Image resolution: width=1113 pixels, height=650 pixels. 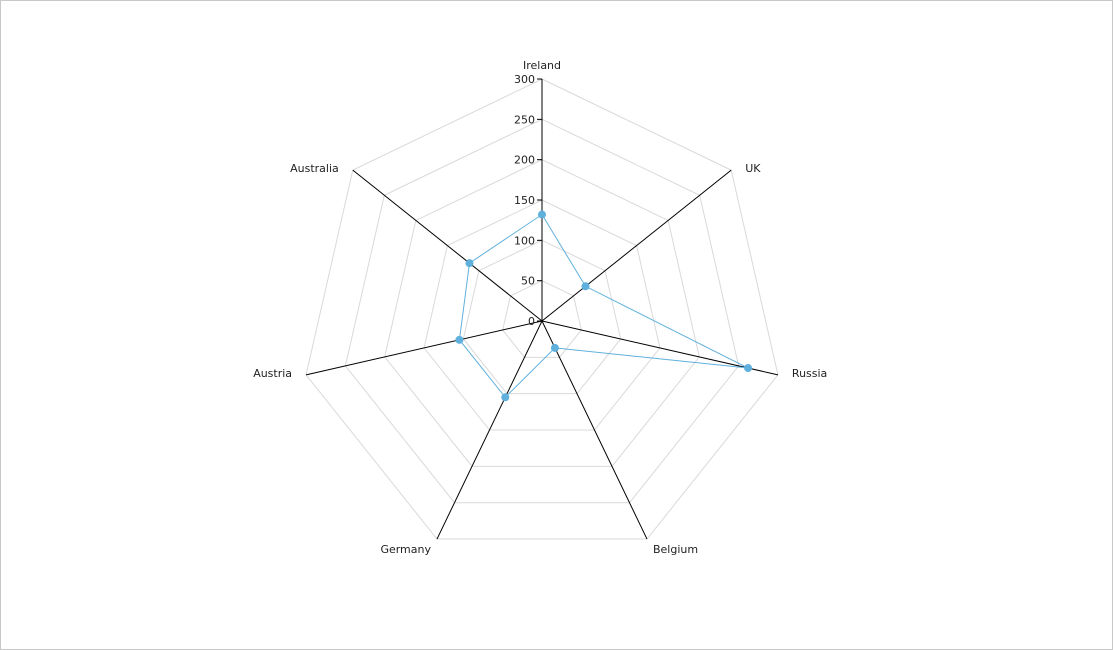 I want to click on category-label: Belgium, so click(x=675, y=549).